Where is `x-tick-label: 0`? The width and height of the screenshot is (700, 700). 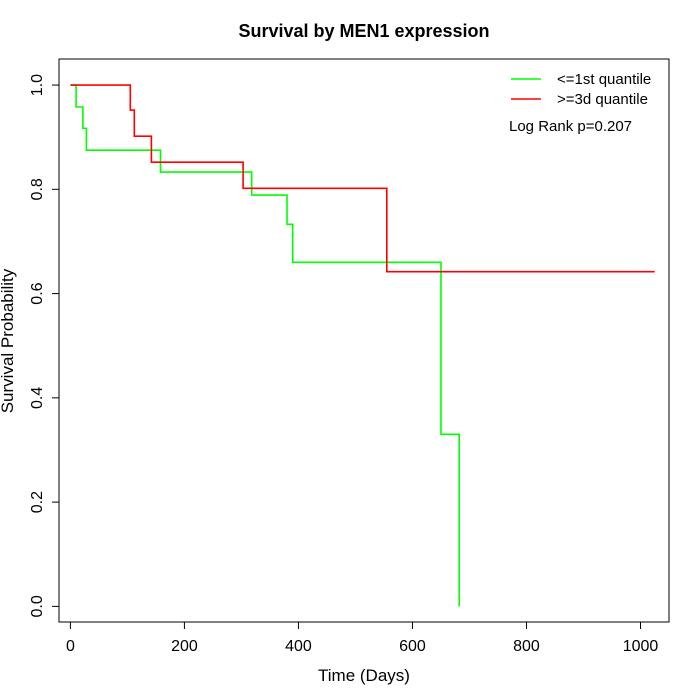
x-tick-label: 0 is located at coordinates (70, 646).